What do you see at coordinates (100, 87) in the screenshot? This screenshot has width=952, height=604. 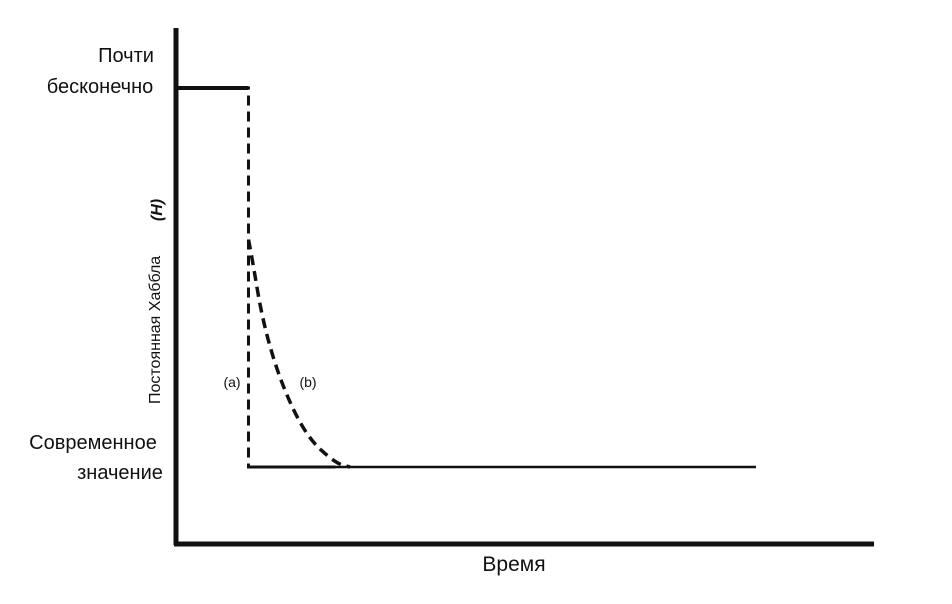 I see `y-level-top-line2: бесконечно` at bounding box center [100, 87].